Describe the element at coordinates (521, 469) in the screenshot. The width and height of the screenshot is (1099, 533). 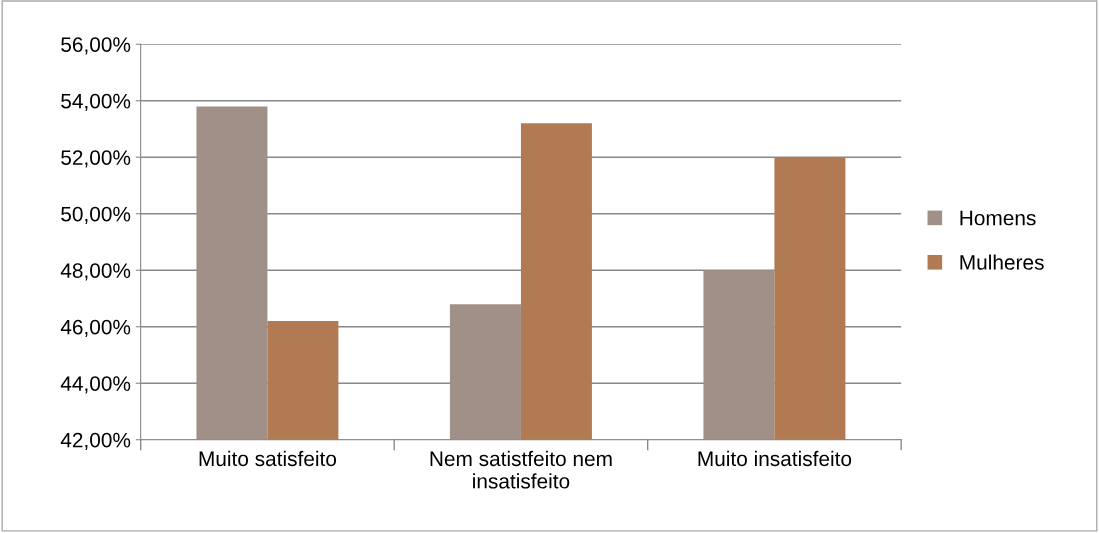
I see `x-tick-label: Nem satistfeito nem insatisfeito` at that location.